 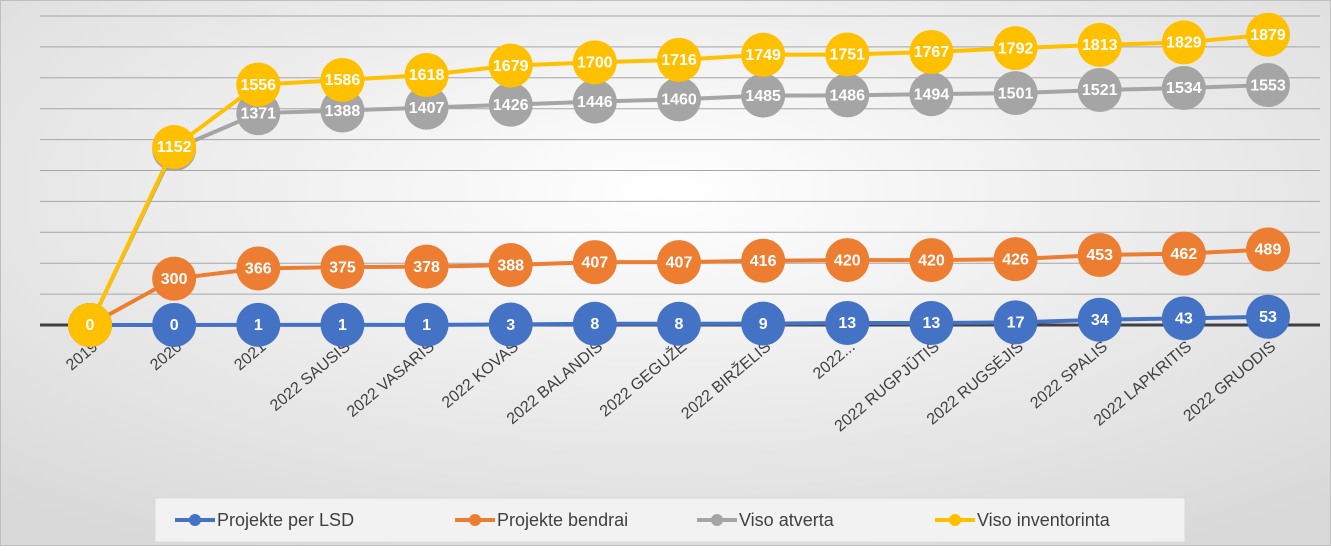 What do you see at coordinates (763, 55) in the screenshot?
I see `data-label: 1749` at bounding box center [763, 55].